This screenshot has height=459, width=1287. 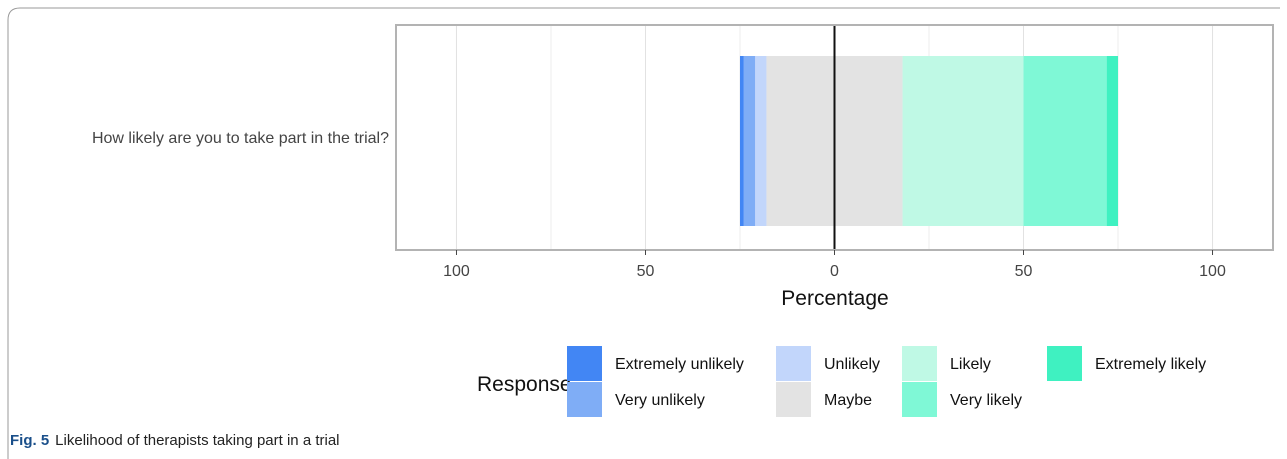 I want to click on bar-extremely-unlikely, so click(x=741, y=141).